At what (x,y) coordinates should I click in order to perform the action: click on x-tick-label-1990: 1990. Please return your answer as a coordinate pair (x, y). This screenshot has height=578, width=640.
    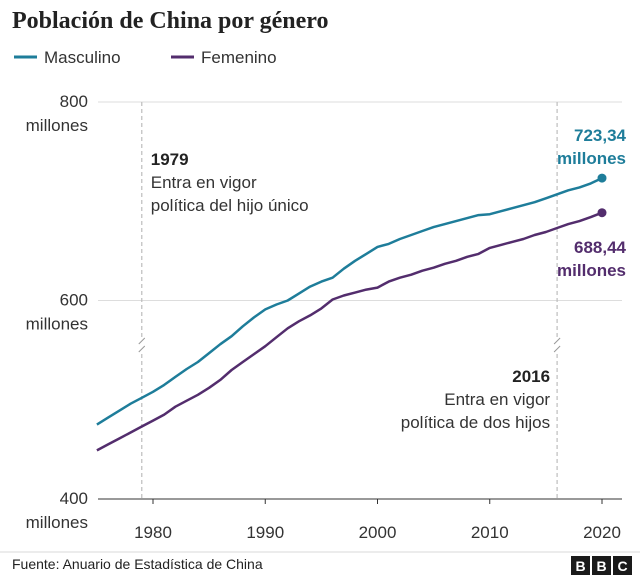
    Looking at the image, I should click on (265, 532).